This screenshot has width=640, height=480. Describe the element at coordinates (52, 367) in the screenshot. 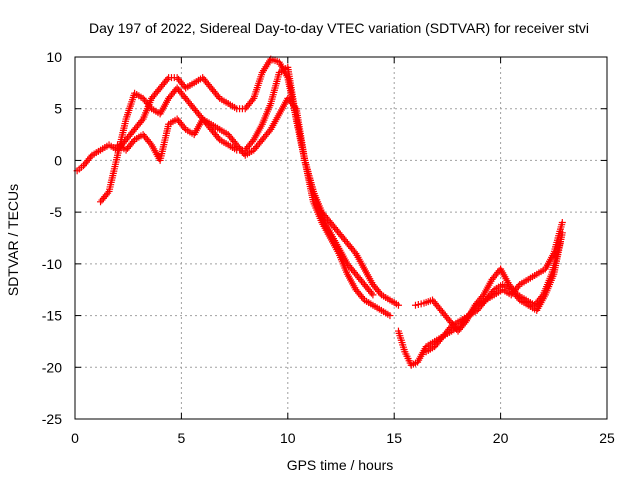

I see `y-tick-label: -20` at that location.